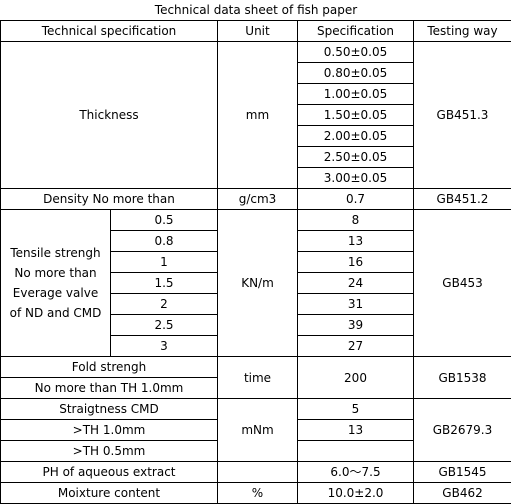 Image resolution: width=511 pixels, height=504 pixels. I want to click on spec-value: 31, so click(356, 304).